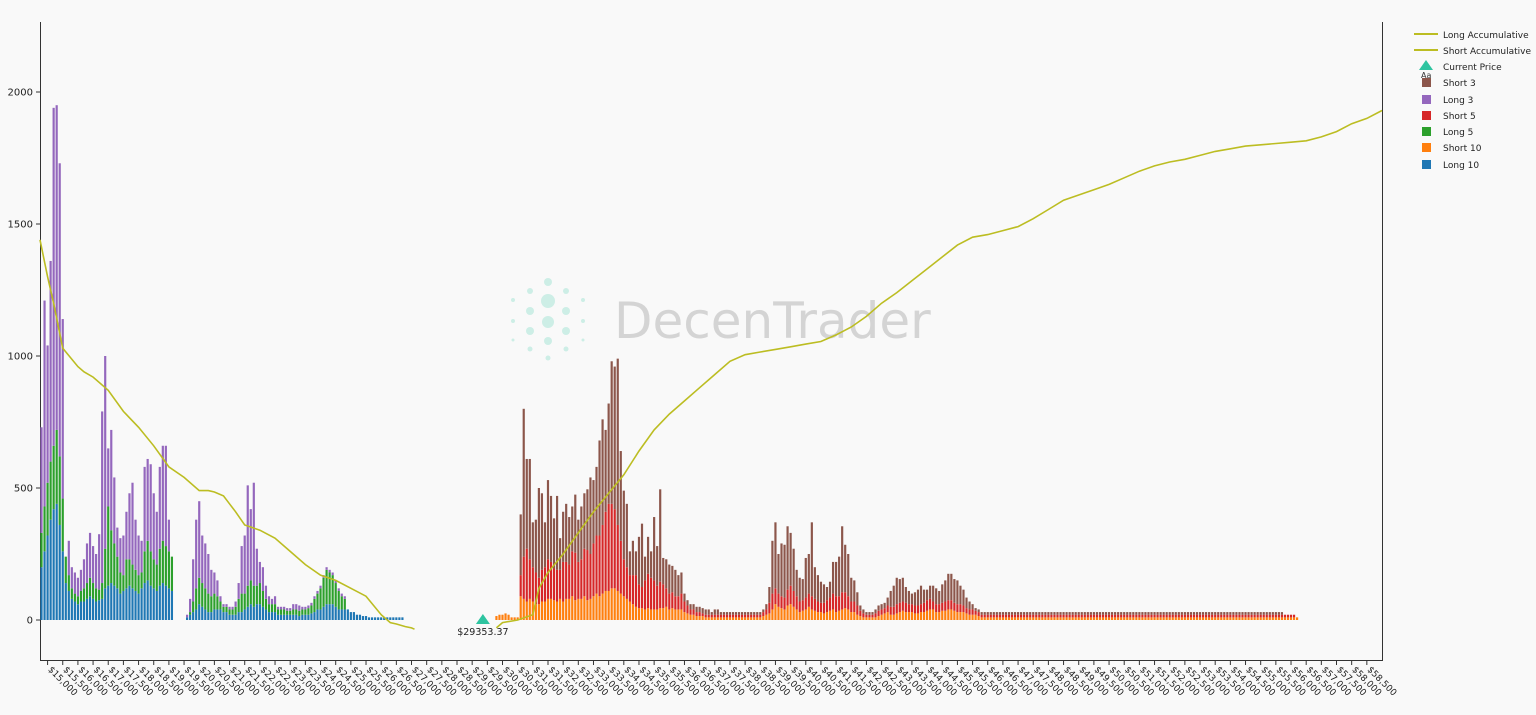 The image size is (1536, 715). What do you see at coordinates (1460, 70) in the screenshot?
I see `legend-item-current-price: Aa Current Price` at bounding box center [1460, 70].